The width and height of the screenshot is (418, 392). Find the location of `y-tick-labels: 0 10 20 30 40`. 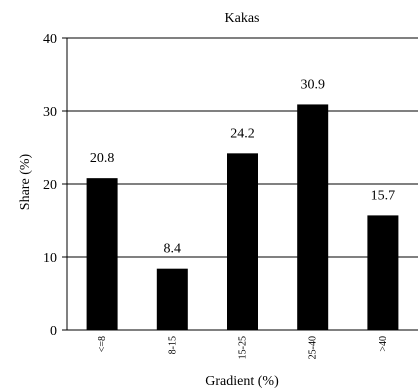

y-tick-labels: 0 10 20 30 40 is located at coordinates (50, 185).